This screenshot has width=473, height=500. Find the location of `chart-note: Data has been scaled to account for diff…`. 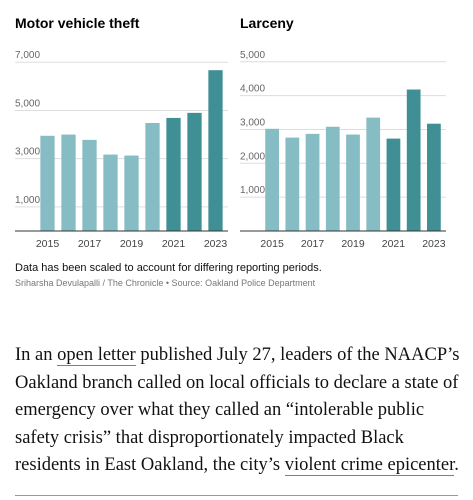

chart-note: Data has been scaled to account for diff… is located at coordinates (168, 268).